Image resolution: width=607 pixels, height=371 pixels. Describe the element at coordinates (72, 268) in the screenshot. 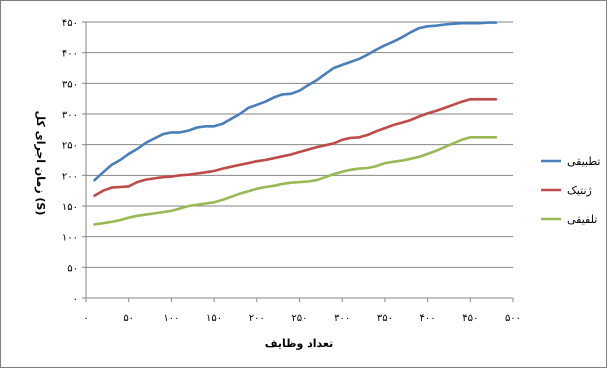

I see `y-tick-label: ۵۰` at that location.